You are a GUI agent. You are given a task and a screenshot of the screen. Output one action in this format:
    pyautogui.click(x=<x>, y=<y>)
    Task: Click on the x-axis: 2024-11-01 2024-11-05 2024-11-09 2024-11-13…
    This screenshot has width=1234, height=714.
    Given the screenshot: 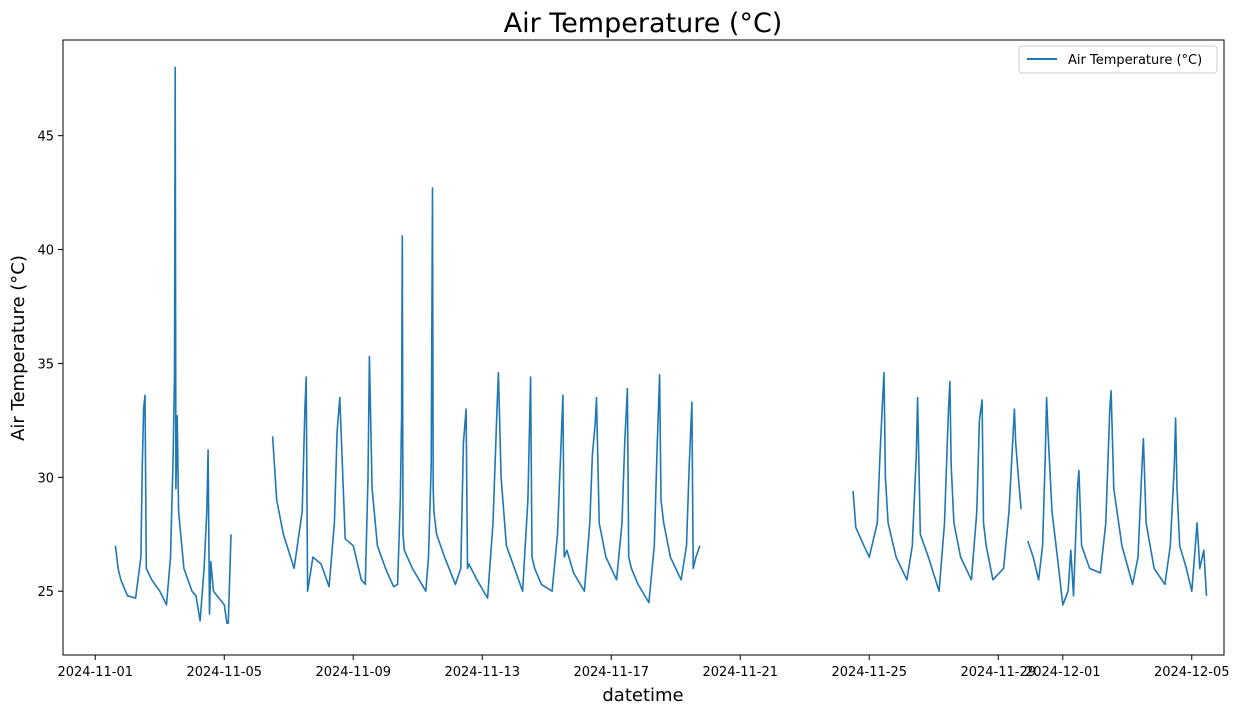 What is the action you would take?
    pyautogui.click(x=643, y=667)
    